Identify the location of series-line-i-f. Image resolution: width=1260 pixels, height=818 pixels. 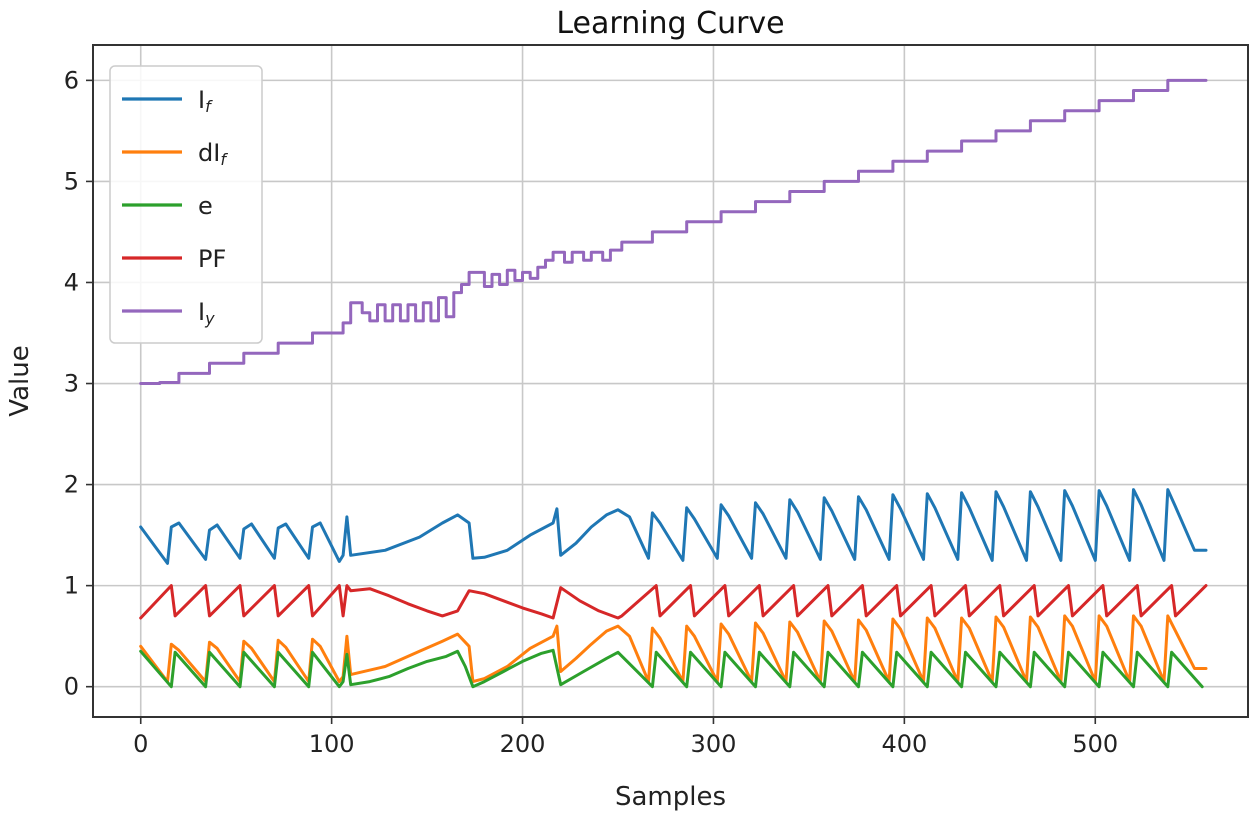
(673, 526).